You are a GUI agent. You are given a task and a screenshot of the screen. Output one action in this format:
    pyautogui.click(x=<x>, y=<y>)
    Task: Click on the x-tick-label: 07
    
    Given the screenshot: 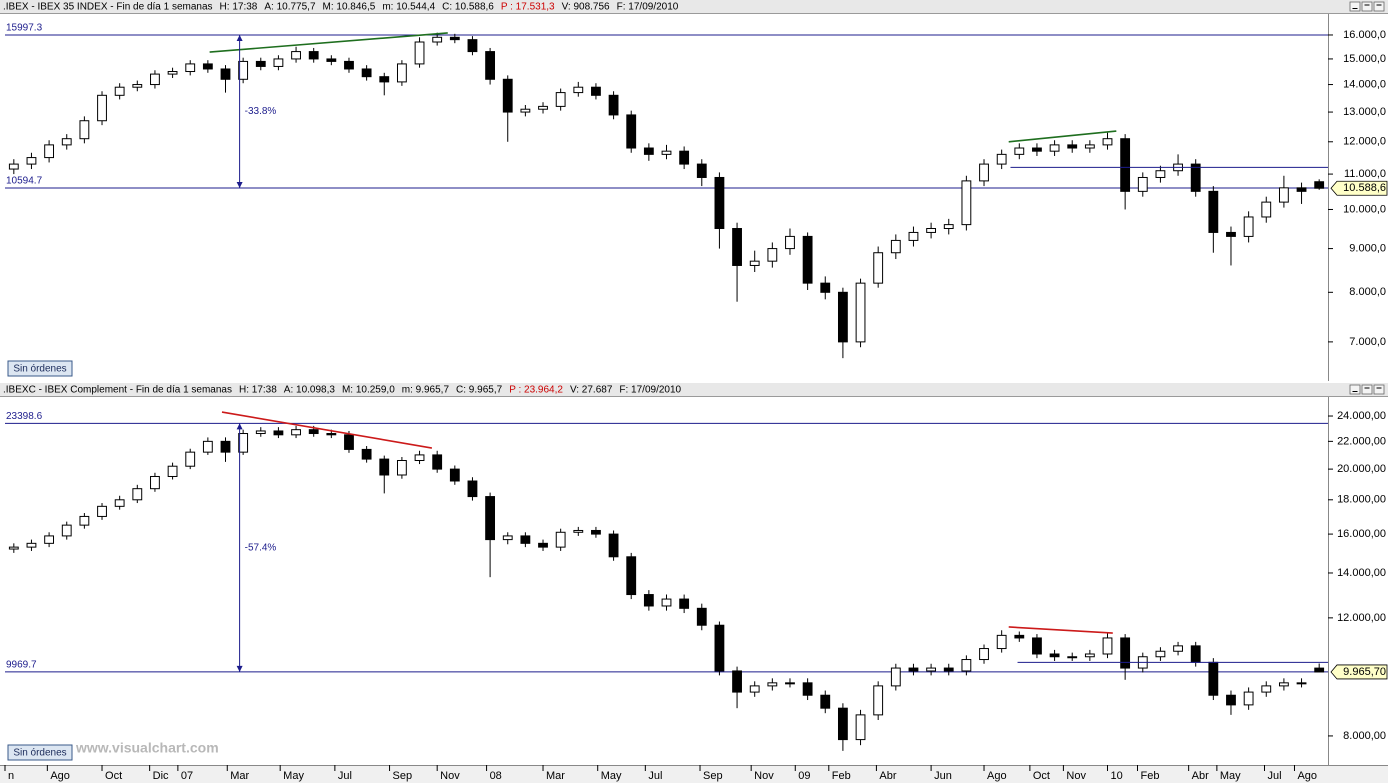 What is the action you would take?
    pyautogui.click(x=187, y=776)
    